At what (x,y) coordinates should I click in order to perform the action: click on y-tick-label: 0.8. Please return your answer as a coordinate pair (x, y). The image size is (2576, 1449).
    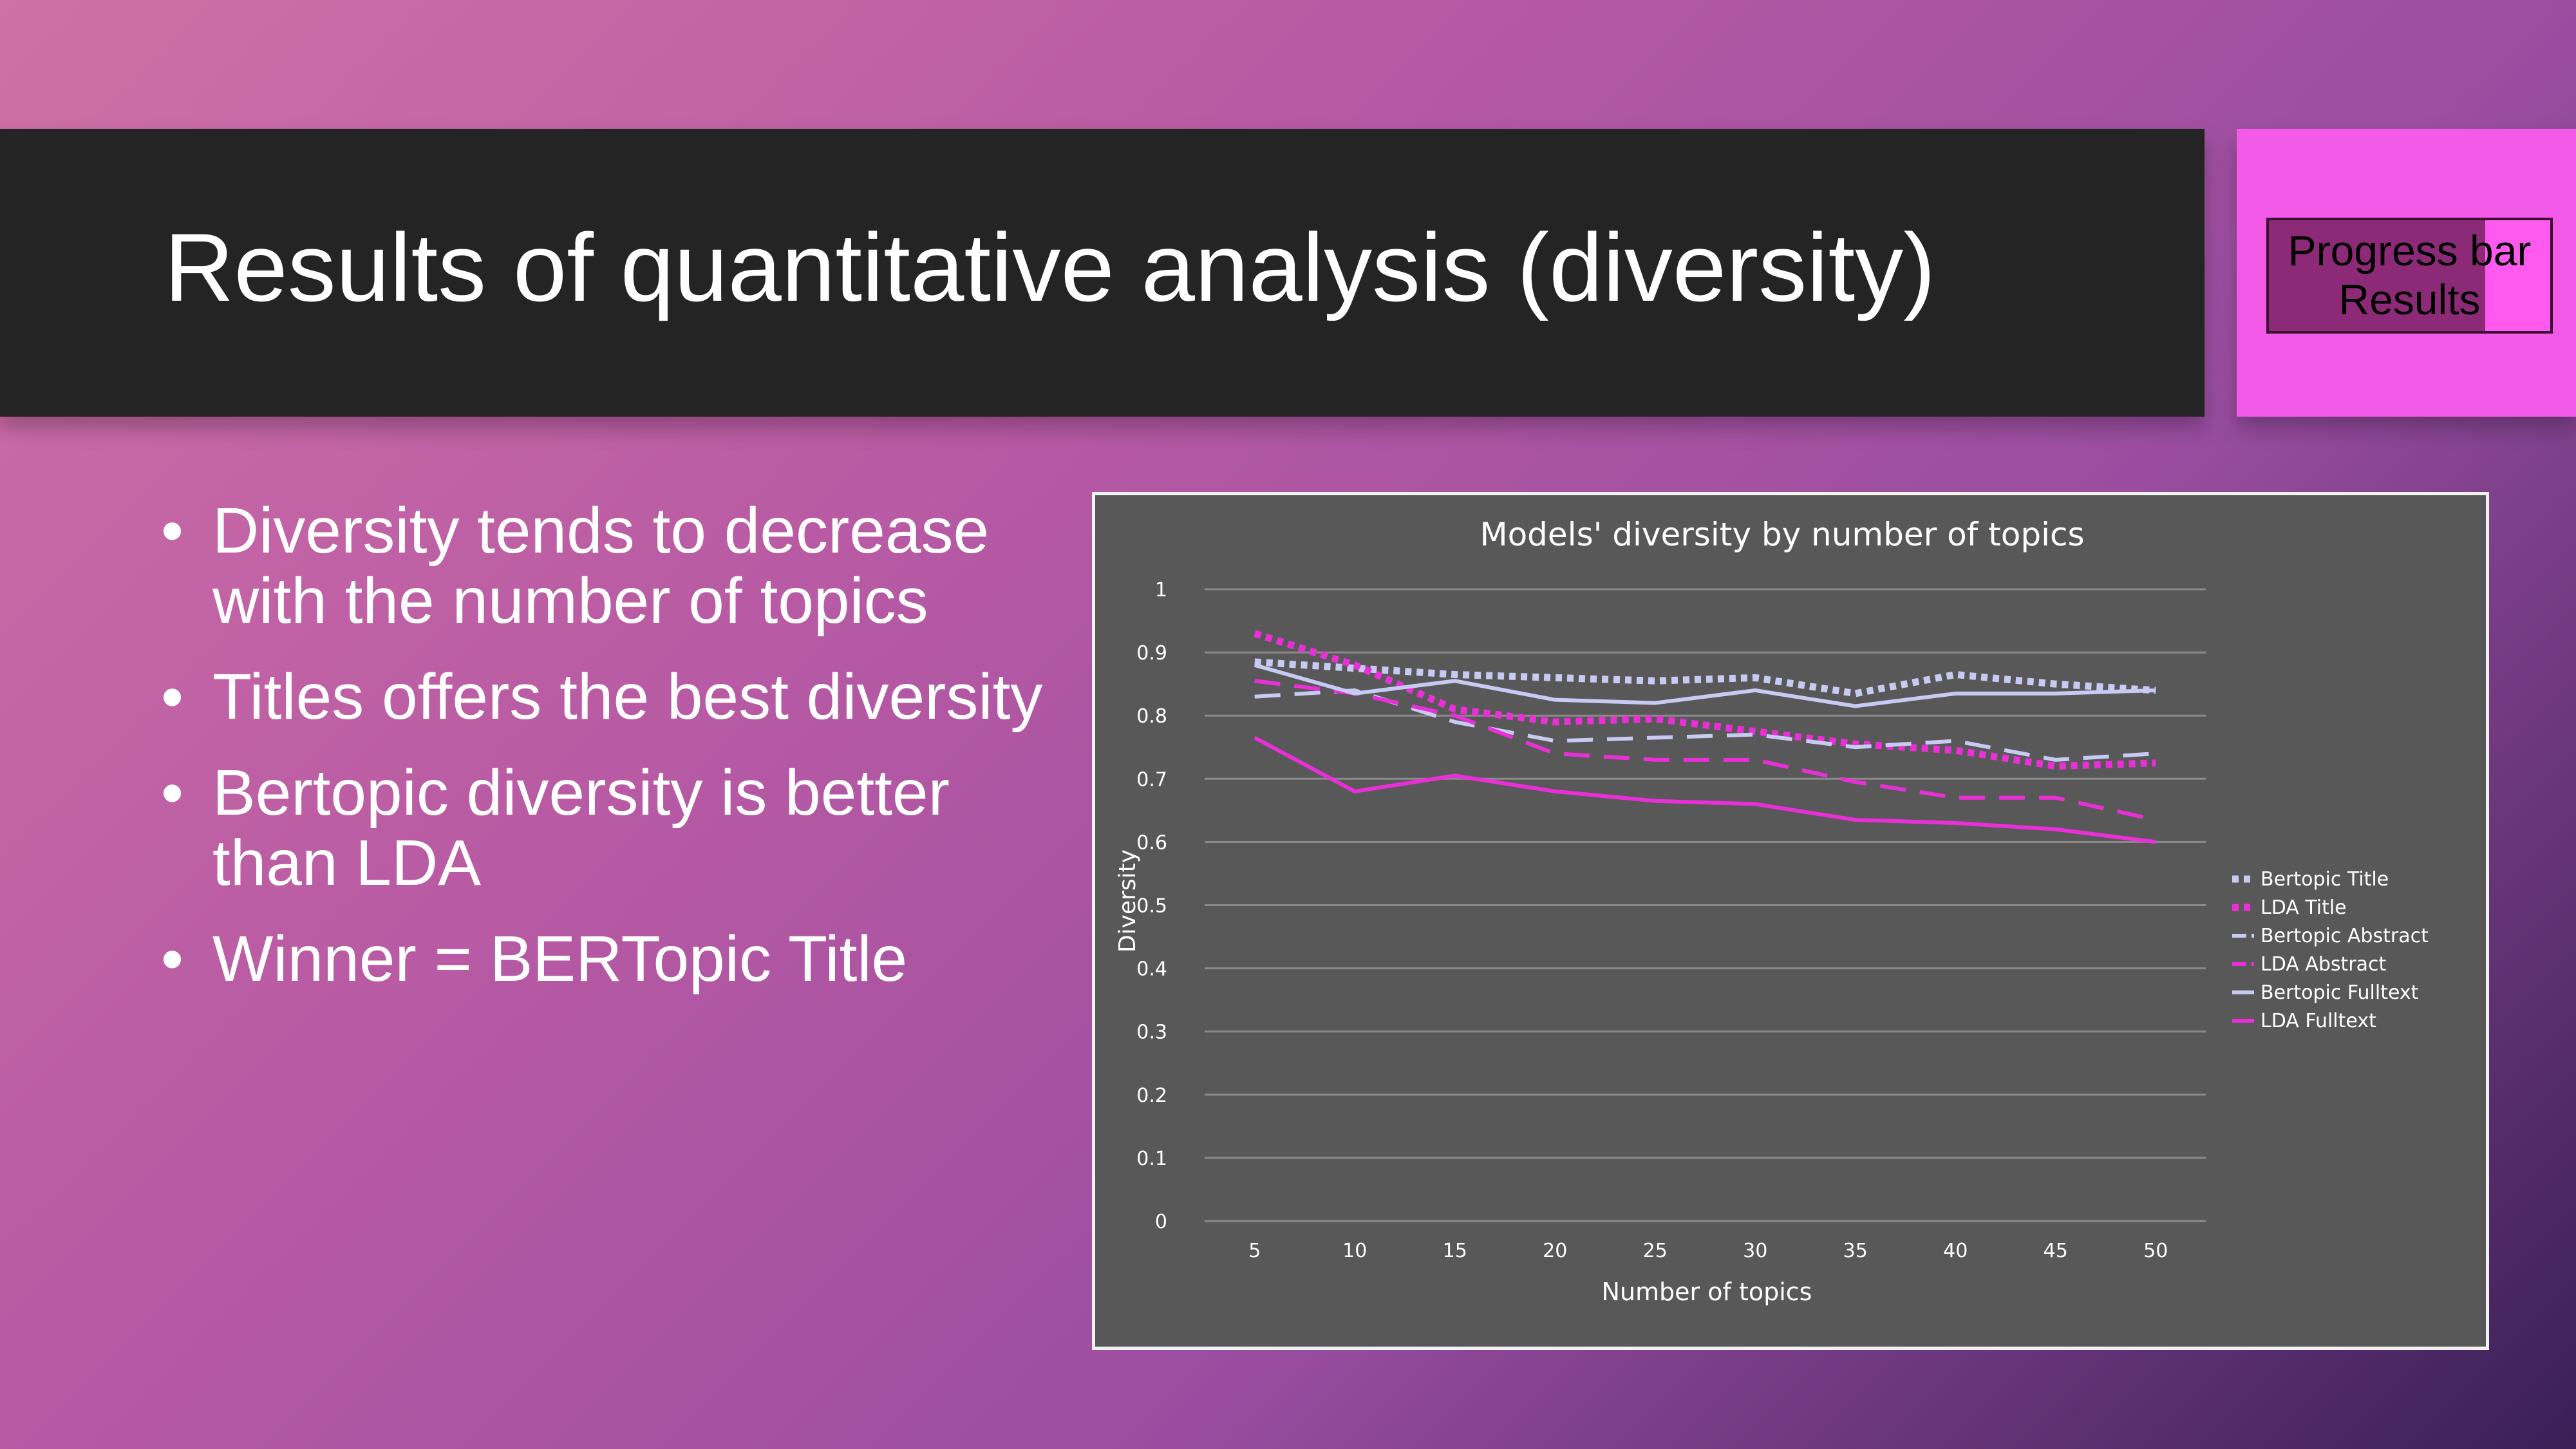
    Looking at the image, I should click on (1151, 716).